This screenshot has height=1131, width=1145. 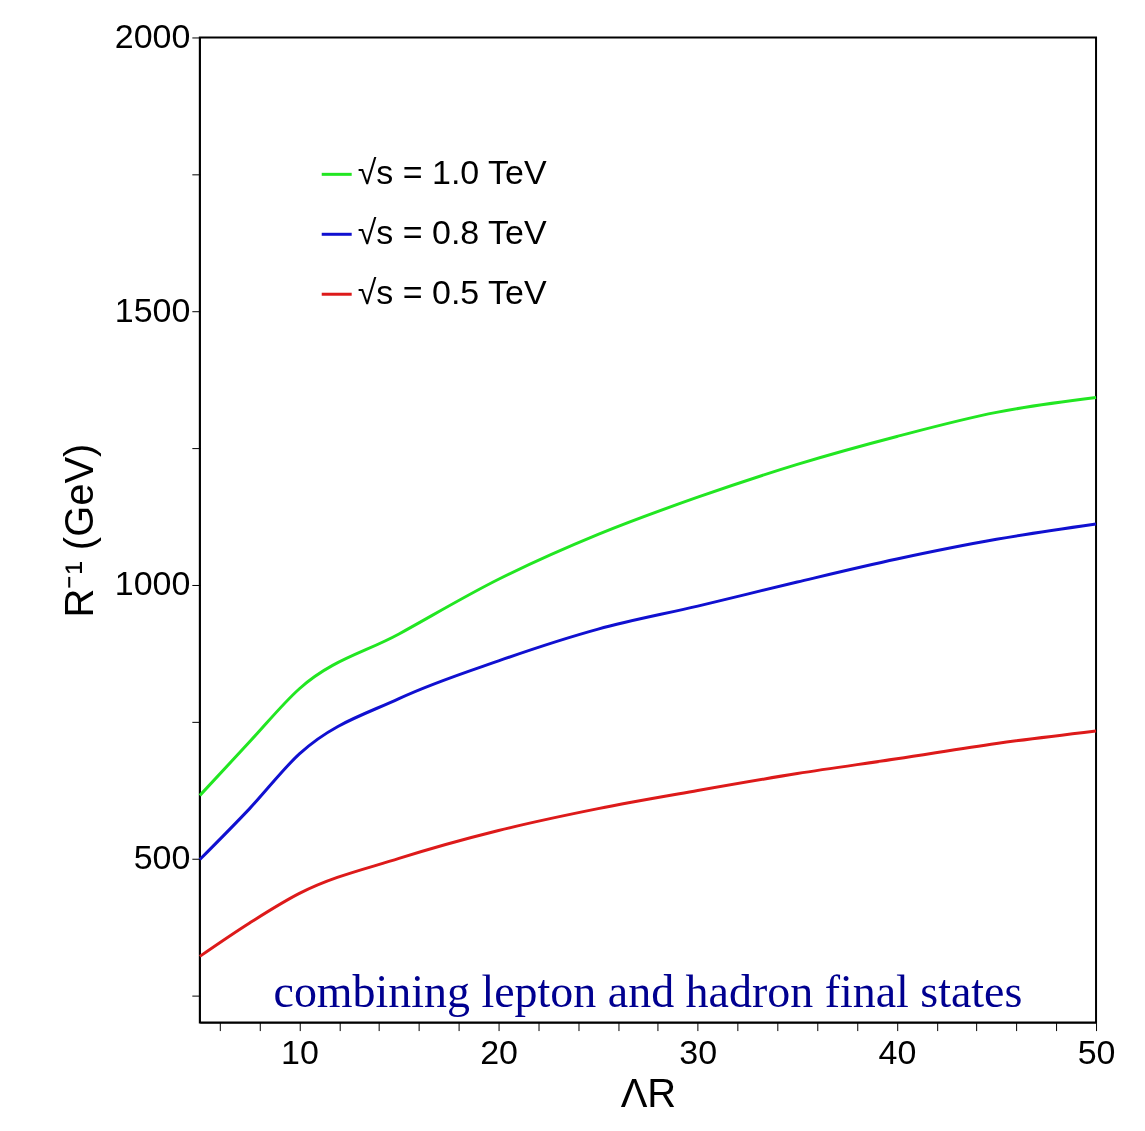 I want to click on x-tick-label: 40, so click(x=897, y=1052).